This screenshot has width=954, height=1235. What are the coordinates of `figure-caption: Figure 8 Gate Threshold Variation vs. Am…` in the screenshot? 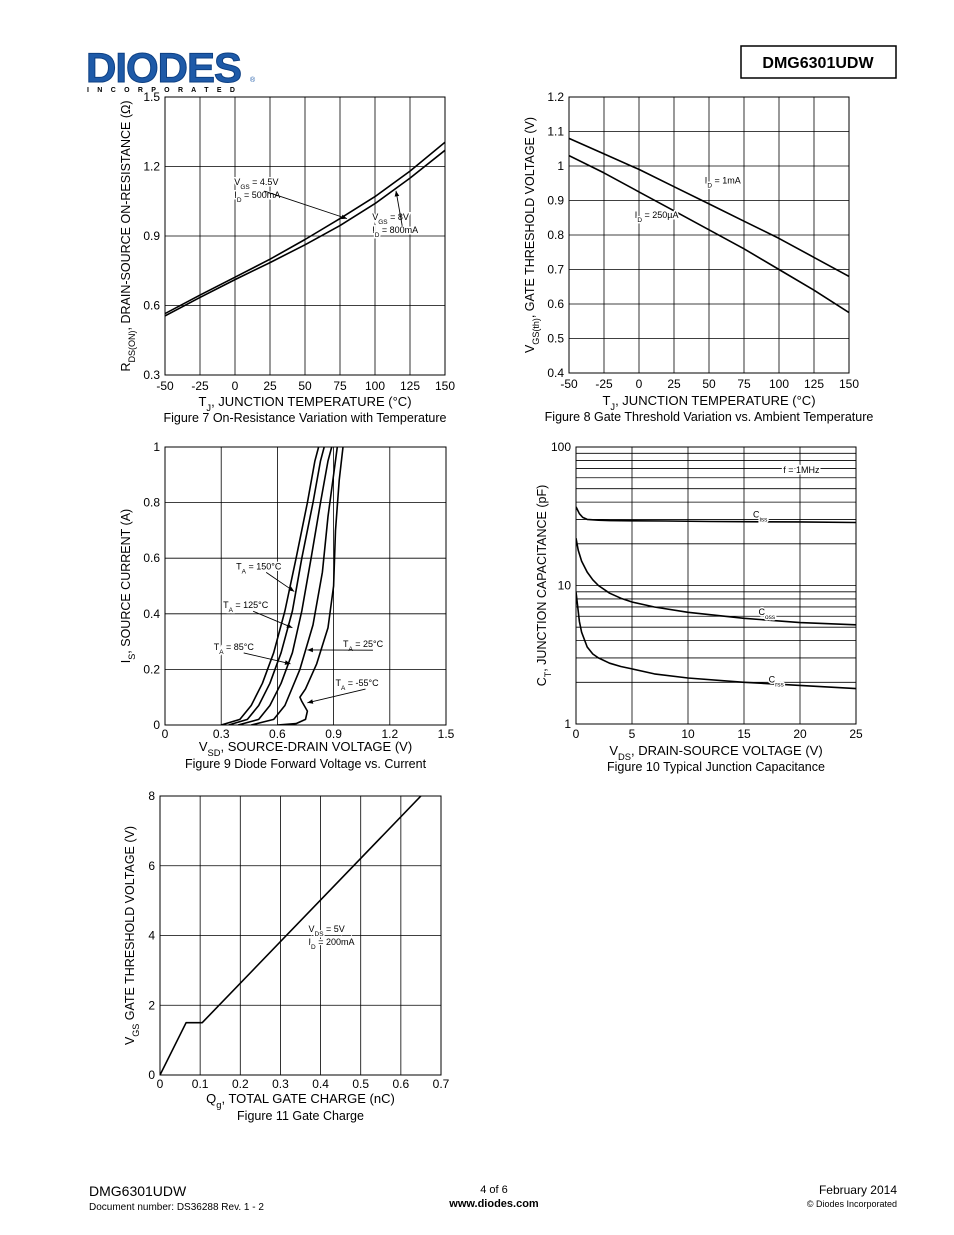 It's located at (709, 417).